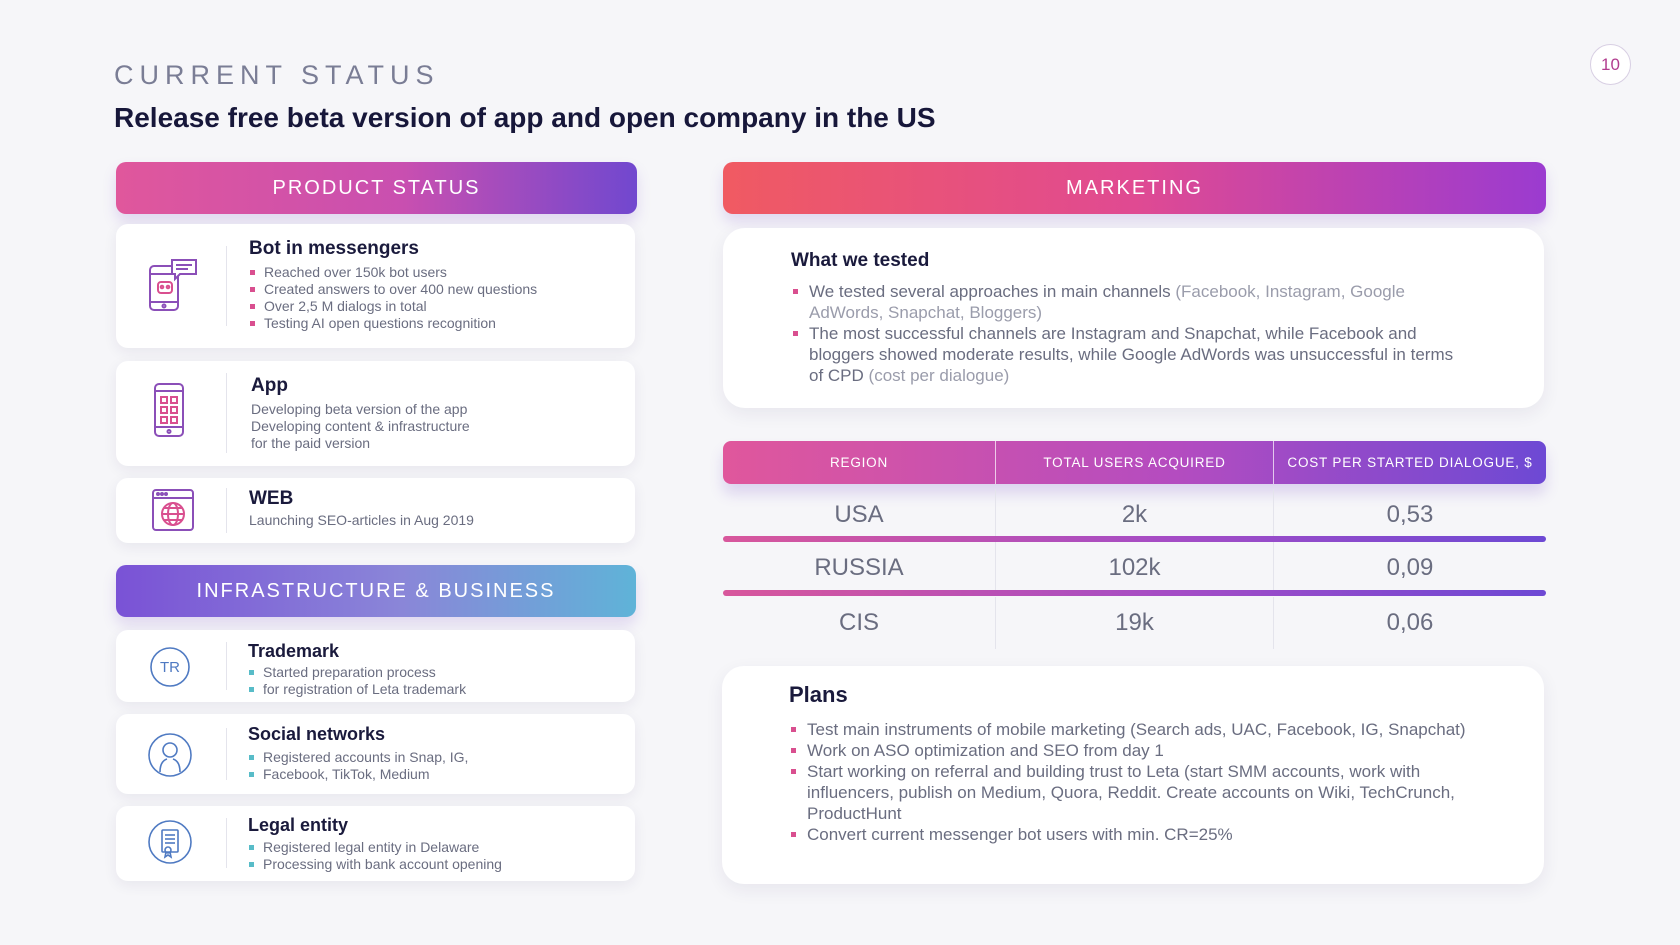  What do you see at coordinates (1409, 568) in the screenshot?
I see `table-cell: 0,09` at bounding box center [1409, 568].